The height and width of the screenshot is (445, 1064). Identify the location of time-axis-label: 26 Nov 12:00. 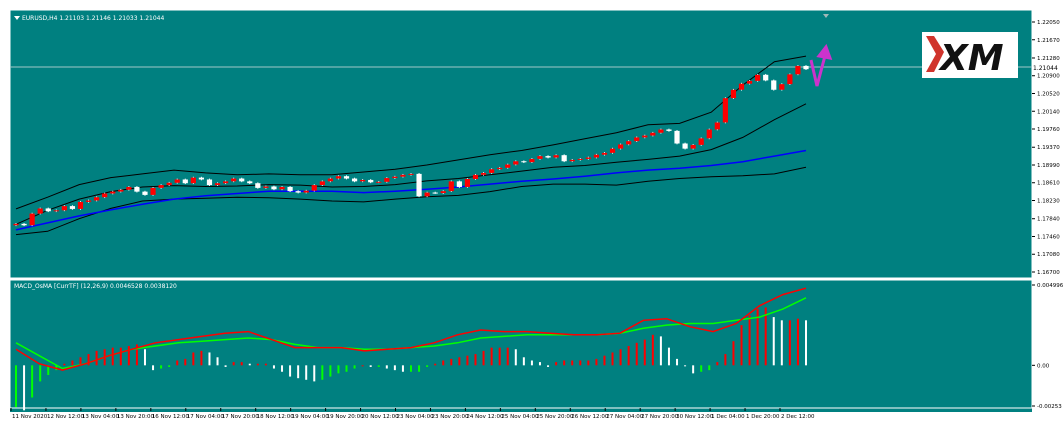
(590, 417).